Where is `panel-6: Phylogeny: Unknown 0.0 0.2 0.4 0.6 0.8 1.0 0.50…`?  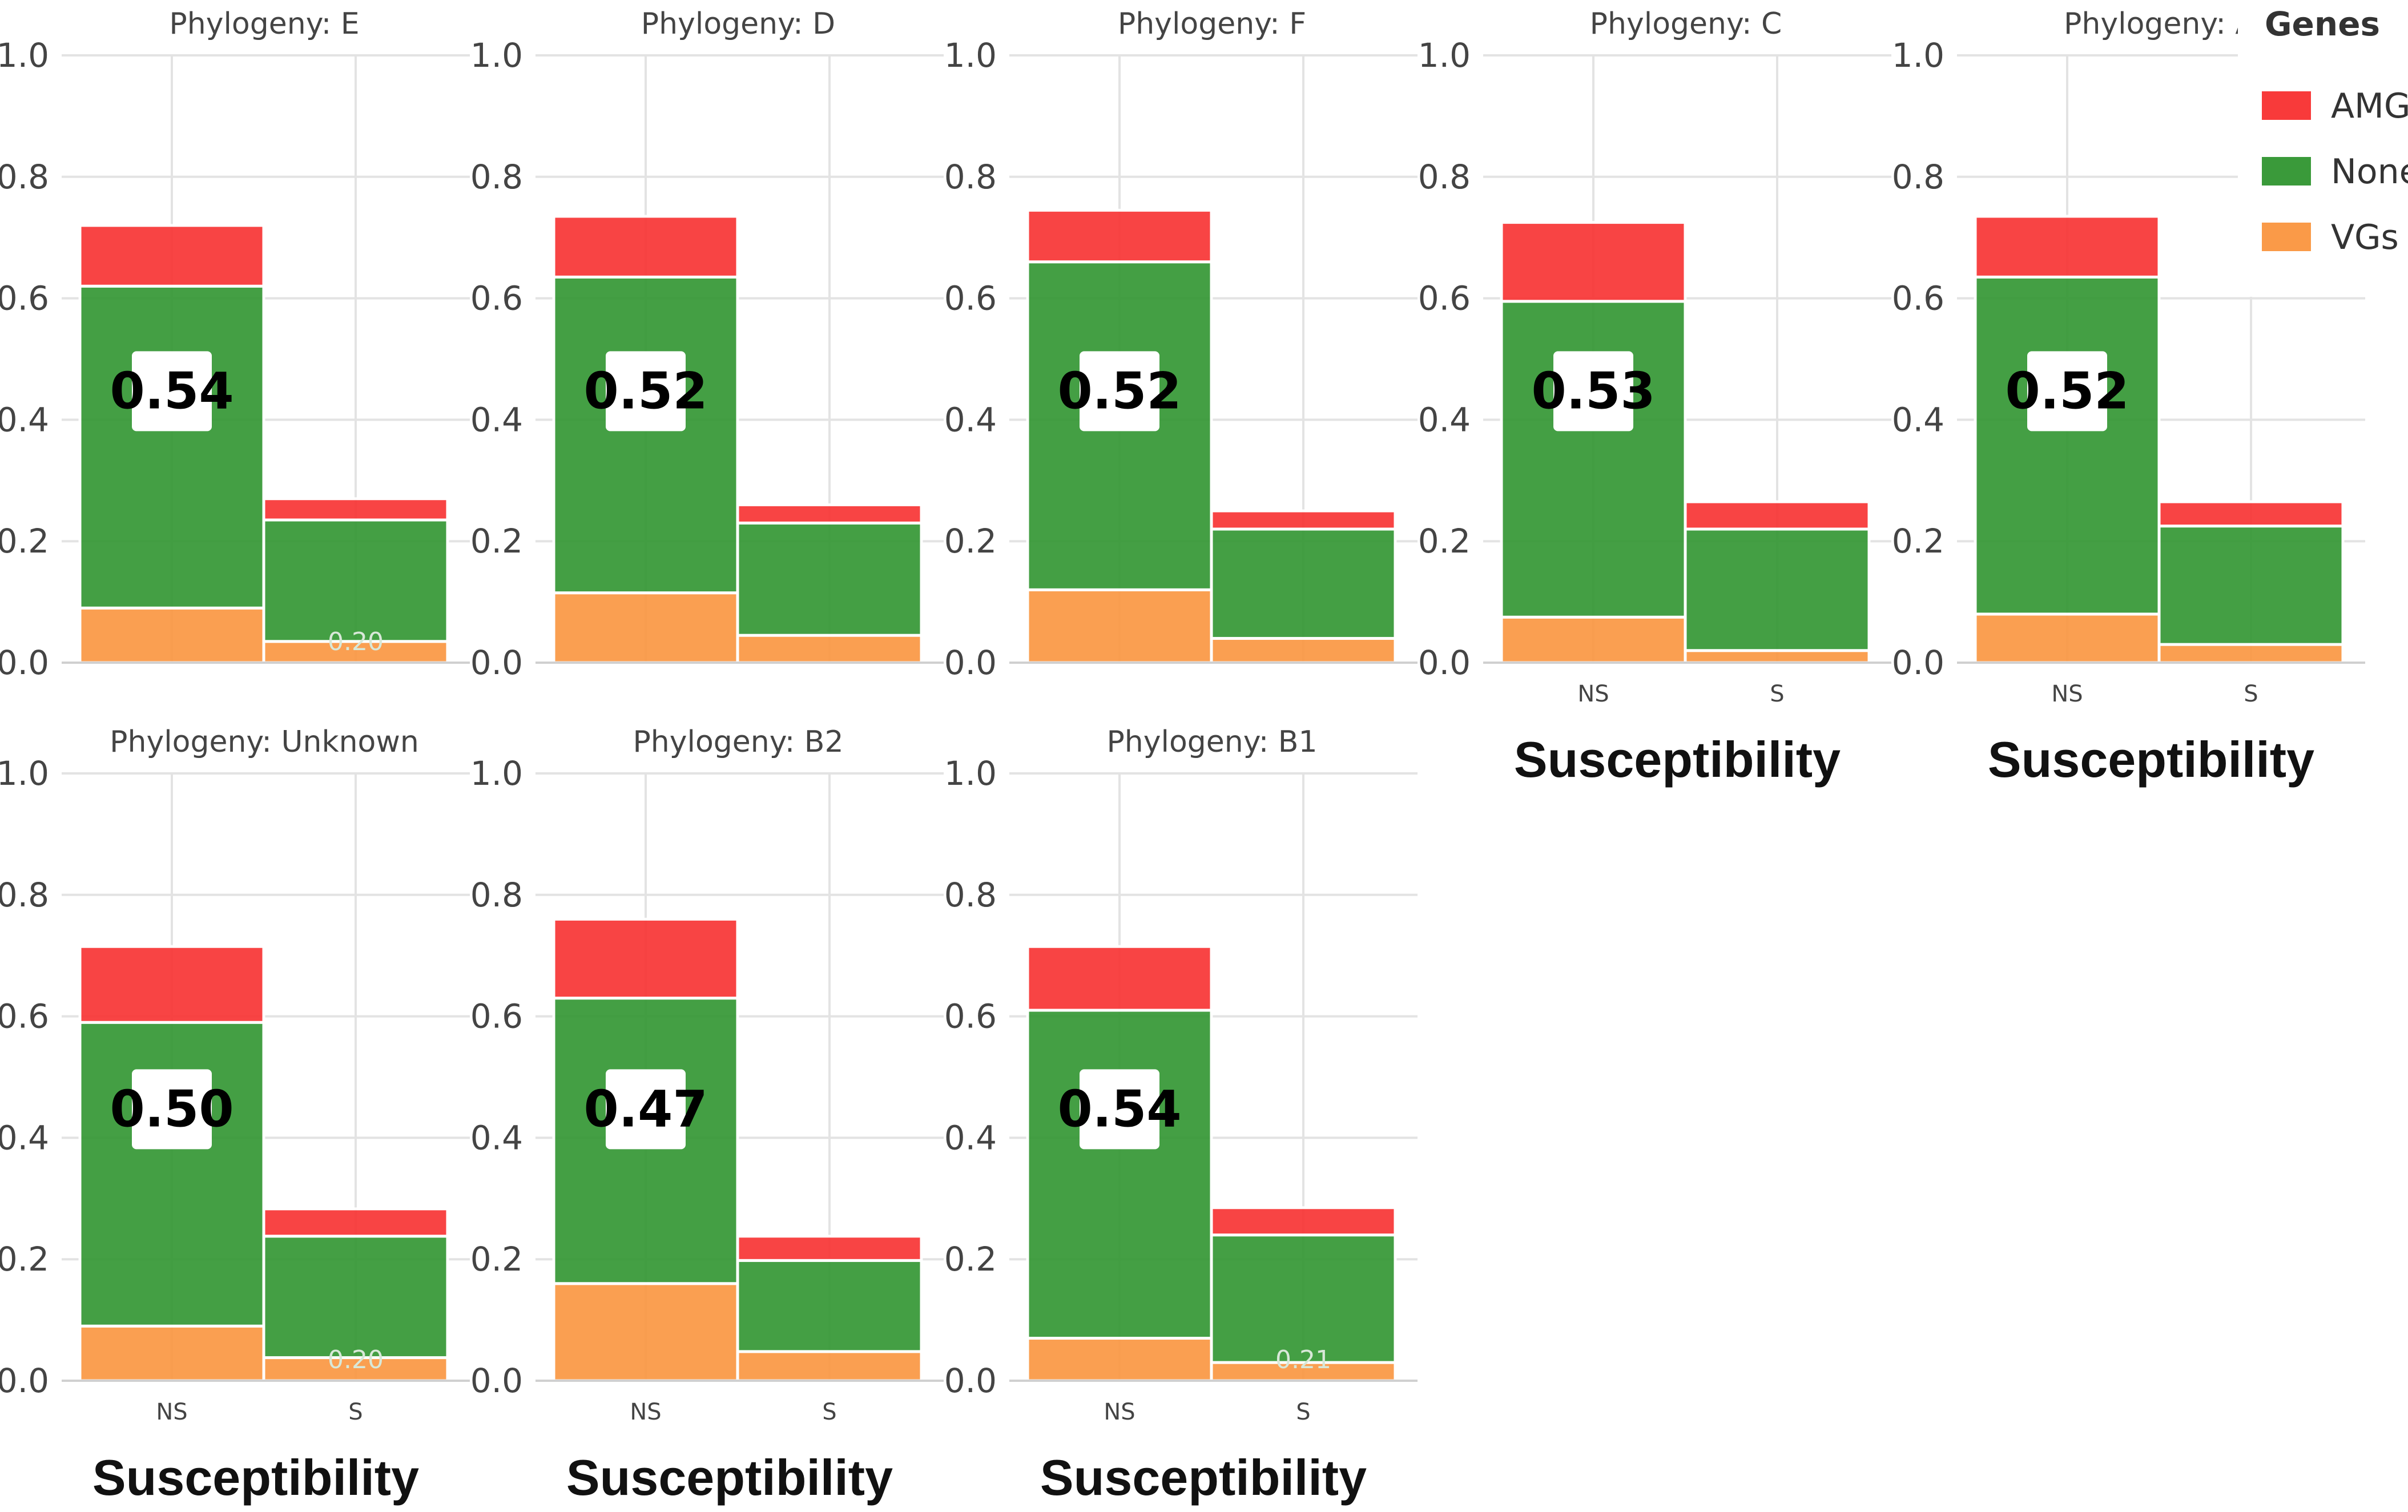 panel-6: Phylogeny: Unknown 0.0 0.2 0.4 0.6 0.8 1.0 0.50… is located at coordinates (235, 1115).